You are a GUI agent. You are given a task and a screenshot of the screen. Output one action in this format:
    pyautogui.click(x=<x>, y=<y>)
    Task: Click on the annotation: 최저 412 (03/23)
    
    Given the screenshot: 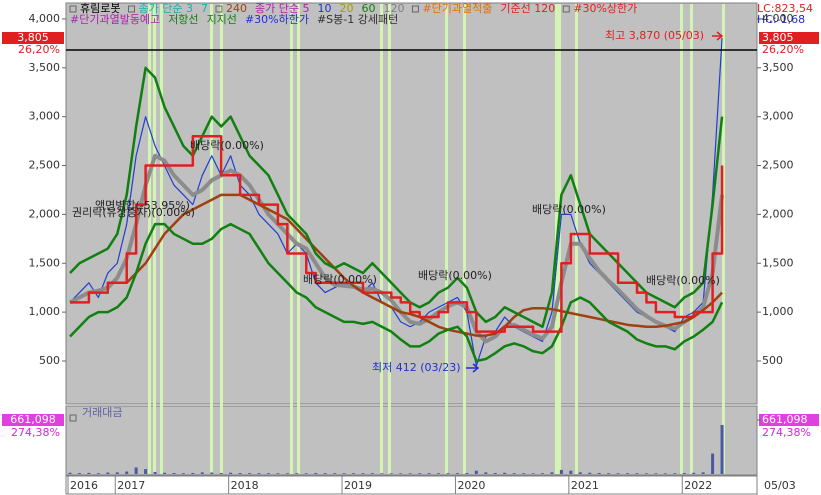 What is the action you would take?
    pyautogui.click(x=416, y=367)
    